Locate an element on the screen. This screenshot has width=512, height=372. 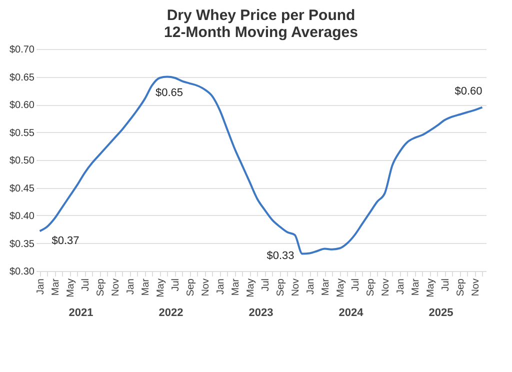
data-label: $0.33 is located at coordinates (280, 256).